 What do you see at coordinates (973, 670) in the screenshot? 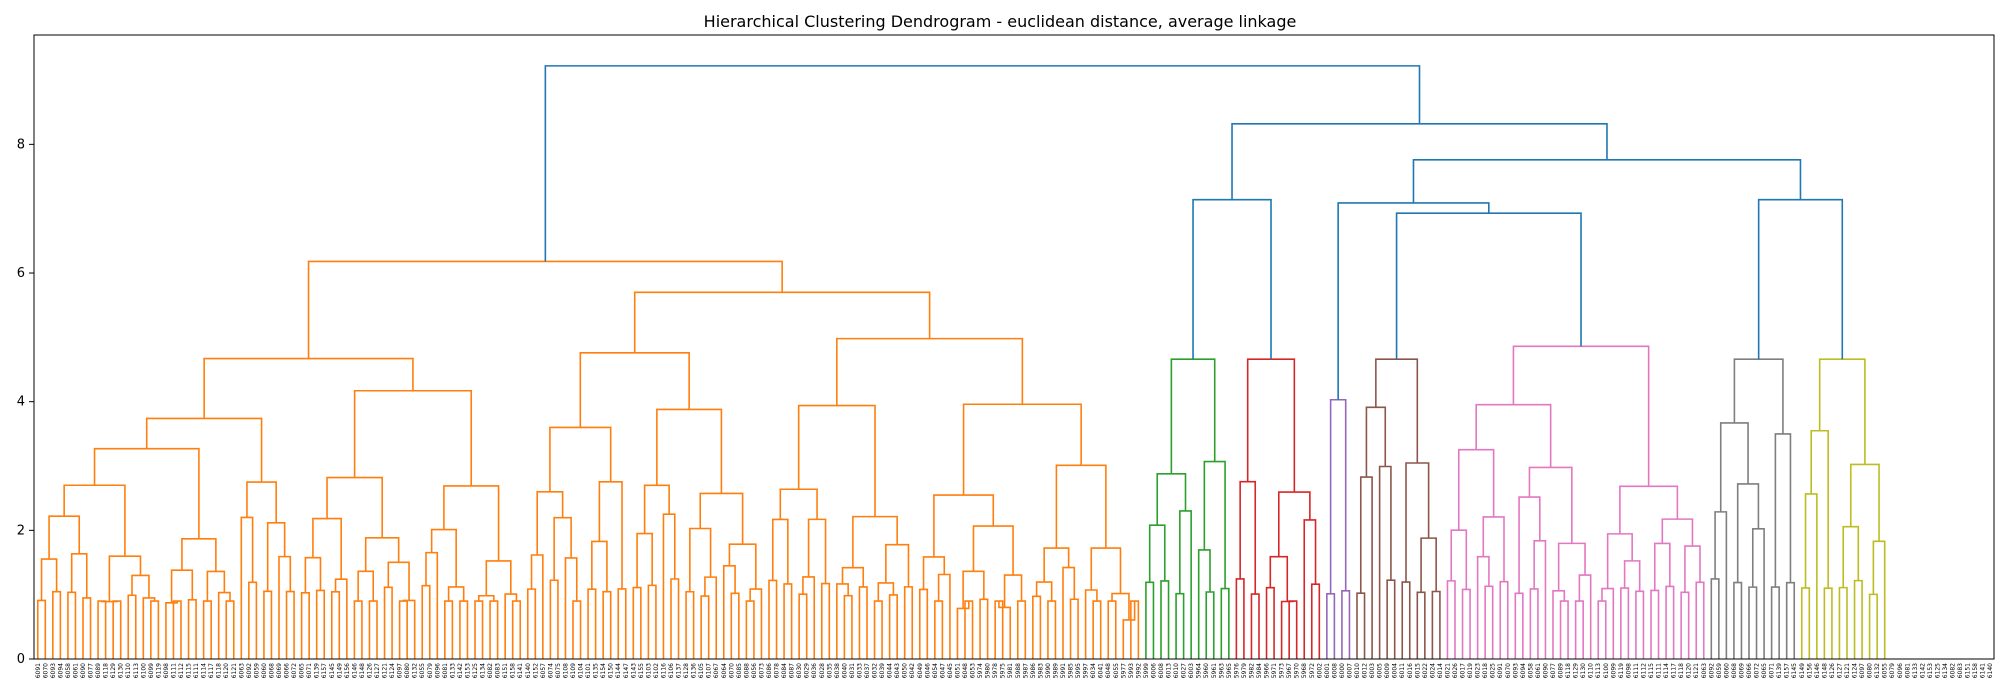
I see `leaf-label: 6053` at bounding box center [973, 670].